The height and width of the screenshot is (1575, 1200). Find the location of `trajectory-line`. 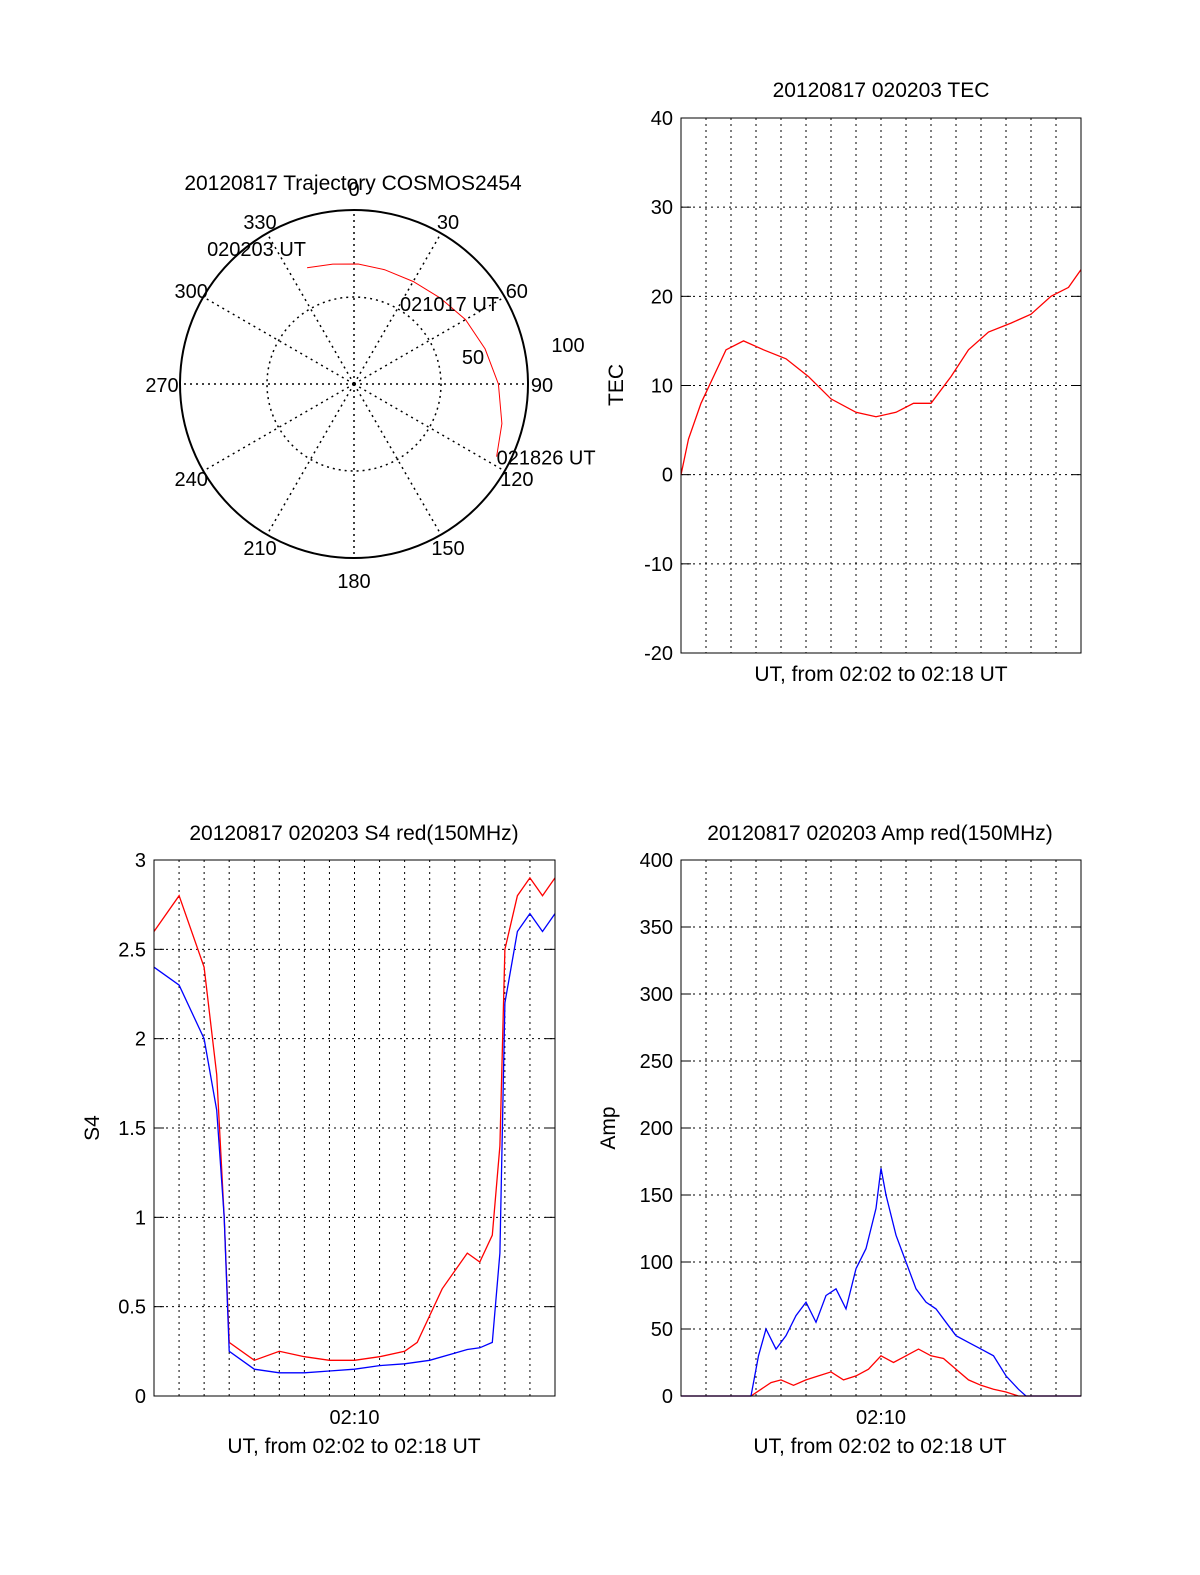

trajectory-line is located at coordinates (405, 360).